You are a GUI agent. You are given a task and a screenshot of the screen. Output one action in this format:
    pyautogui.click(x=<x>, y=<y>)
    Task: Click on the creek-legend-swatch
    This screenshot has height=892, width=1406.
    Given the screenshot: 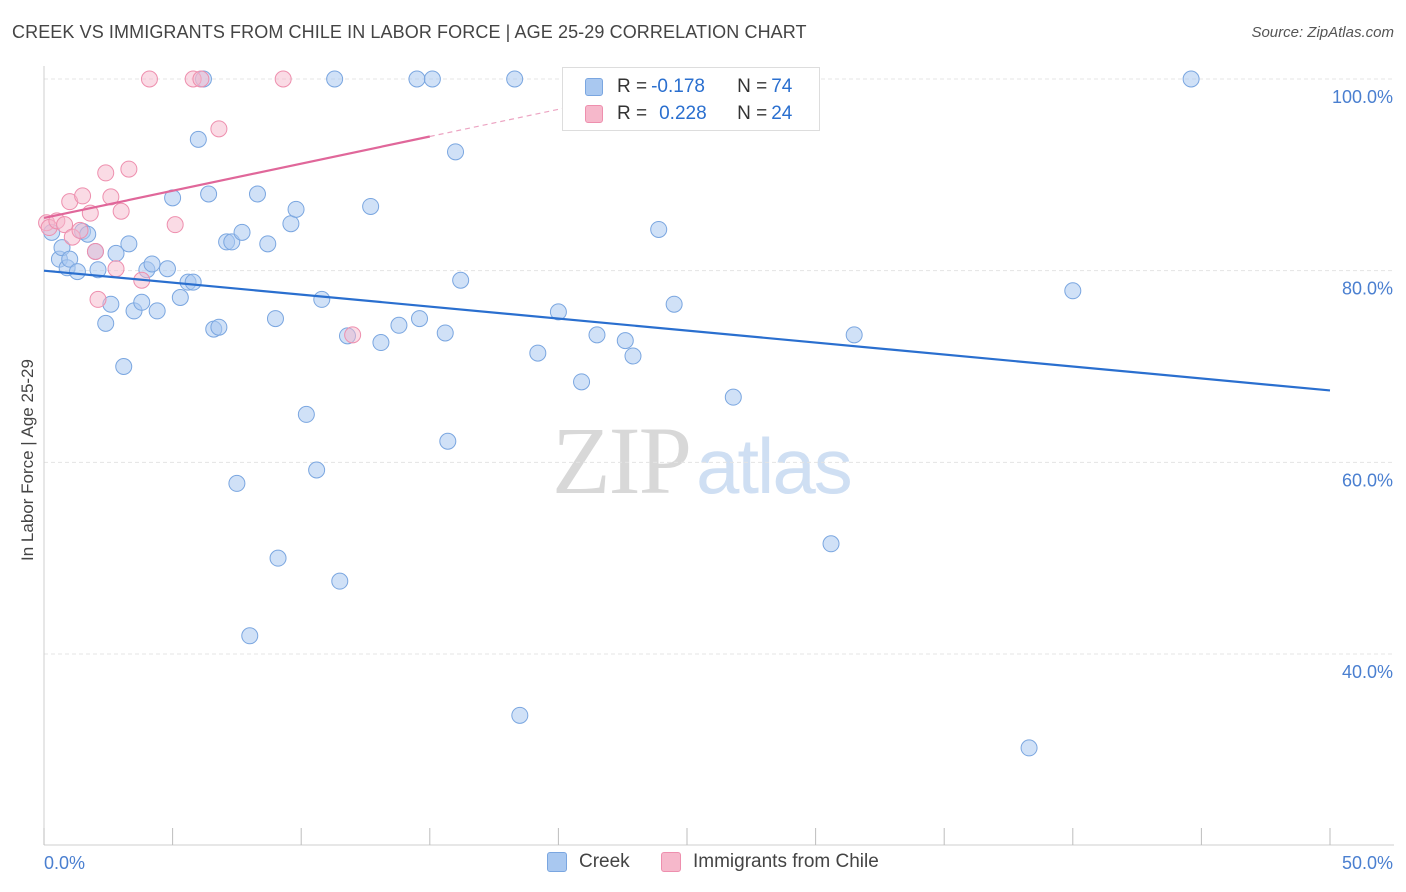 What is the action you would take?
    pyautogui.click(x=557, y=862)
    